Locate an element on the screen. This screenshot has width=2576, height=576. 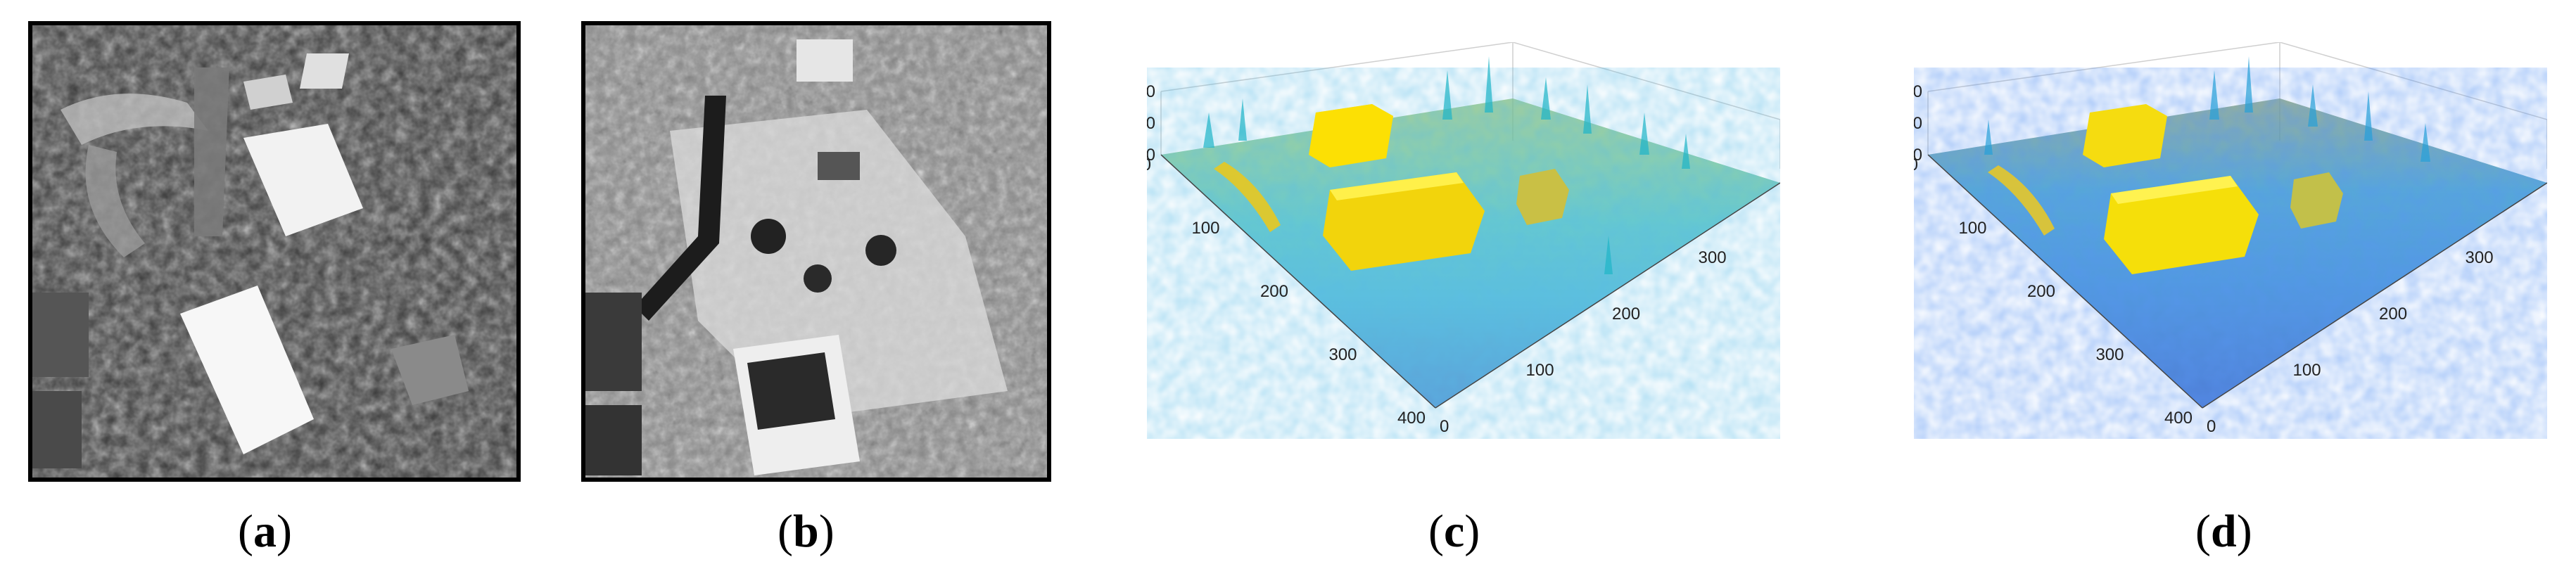
building-block-c3 is located at coordinates (1542, 197).